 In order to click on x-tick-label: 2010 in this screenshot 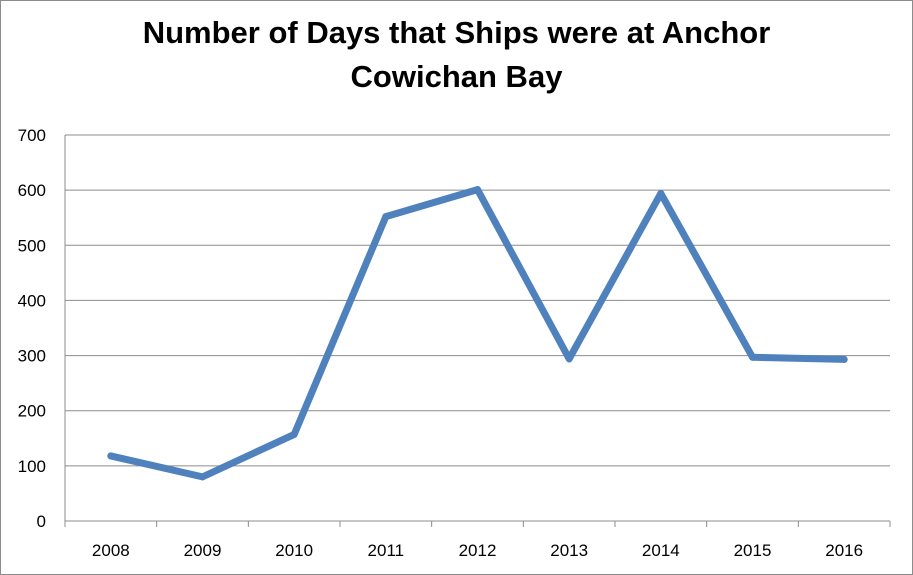, I will do `click(294, 550)`.